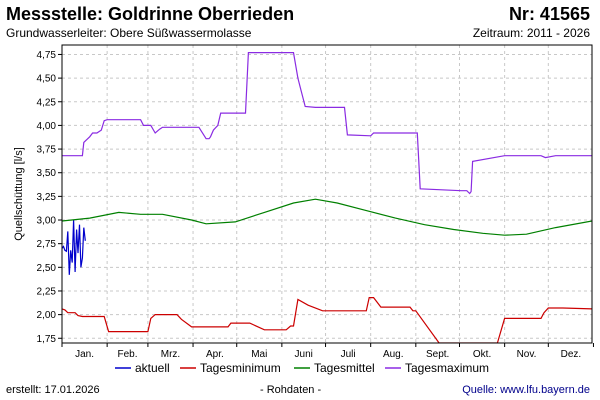 The width and height of the screenshot is (600, 400). What do you see at coordinates (84, 354) in the screenshot?
I see `x-tick-label: Jan.` at bounding box center [84, 354].